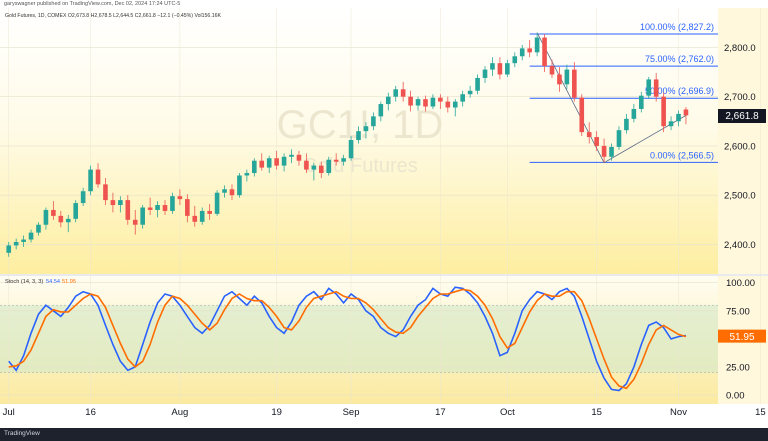 This screenshot has width=768, height=441. I want to click on stoch-axis: 0.00 25.00 75.00 100.00, so click(740, 339).